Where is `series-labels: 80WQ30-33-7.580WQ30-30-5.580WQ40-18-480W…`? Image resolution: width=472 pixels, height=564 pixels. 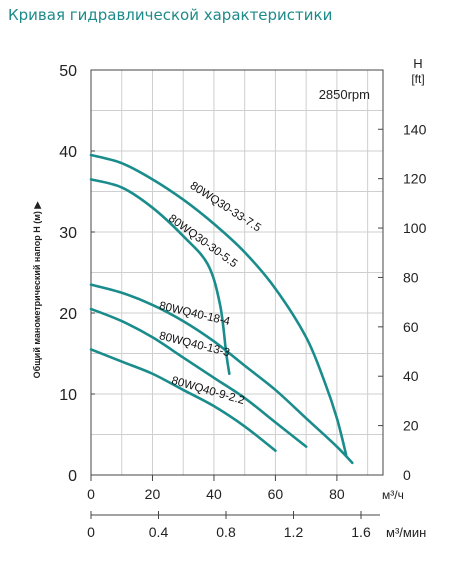 series-labels: 80WQ30-33-7.580WQ30-30-5.580WQ40-18-480W… is located at coordinates (210, 293).